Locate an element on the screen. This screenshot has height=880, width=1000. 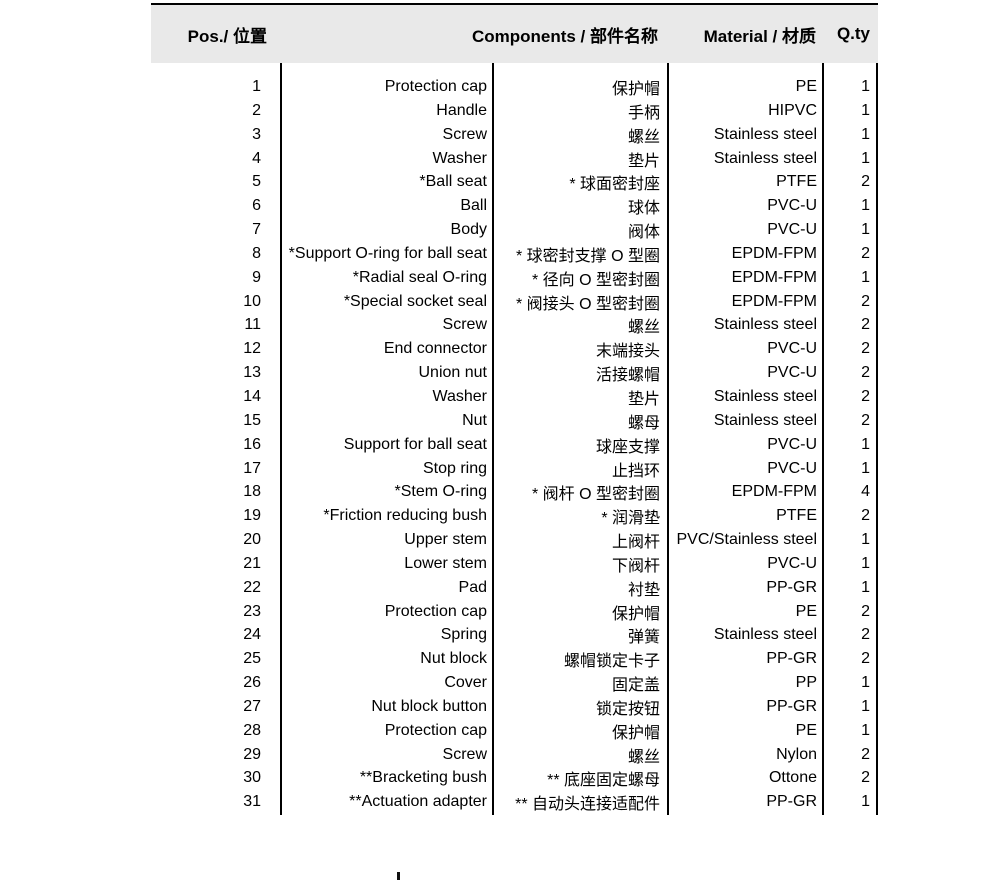
cell-component-en: *Special socket seal is located at coordinates (415, 301).